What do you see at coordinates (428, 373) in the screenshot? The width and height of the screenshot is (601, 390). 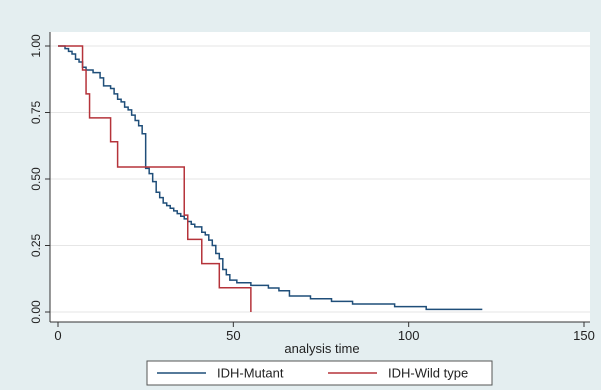 I see `legend-label-idh-wild-type: IDH-Wild type` at bounding box center [428, 373].